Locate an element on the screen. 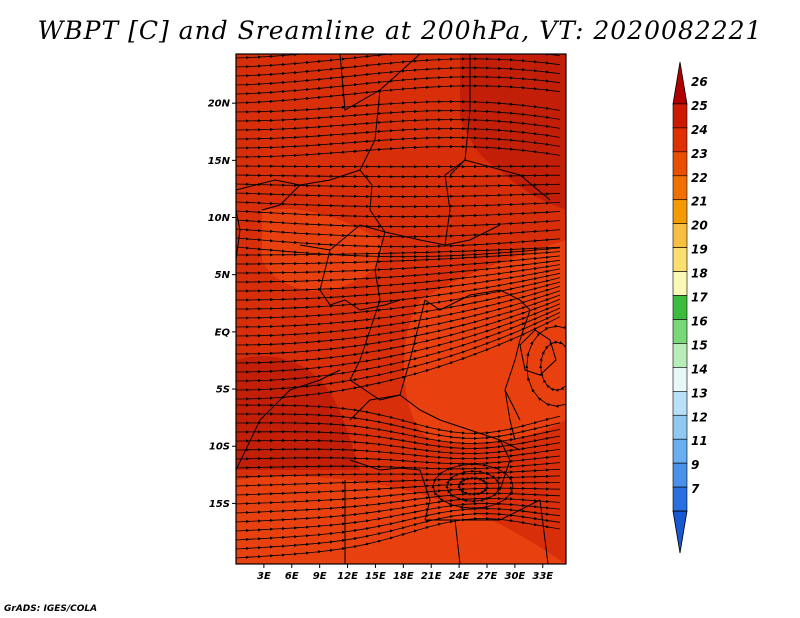  lat-tick-label: 15N is located at coordinates (219, 161).